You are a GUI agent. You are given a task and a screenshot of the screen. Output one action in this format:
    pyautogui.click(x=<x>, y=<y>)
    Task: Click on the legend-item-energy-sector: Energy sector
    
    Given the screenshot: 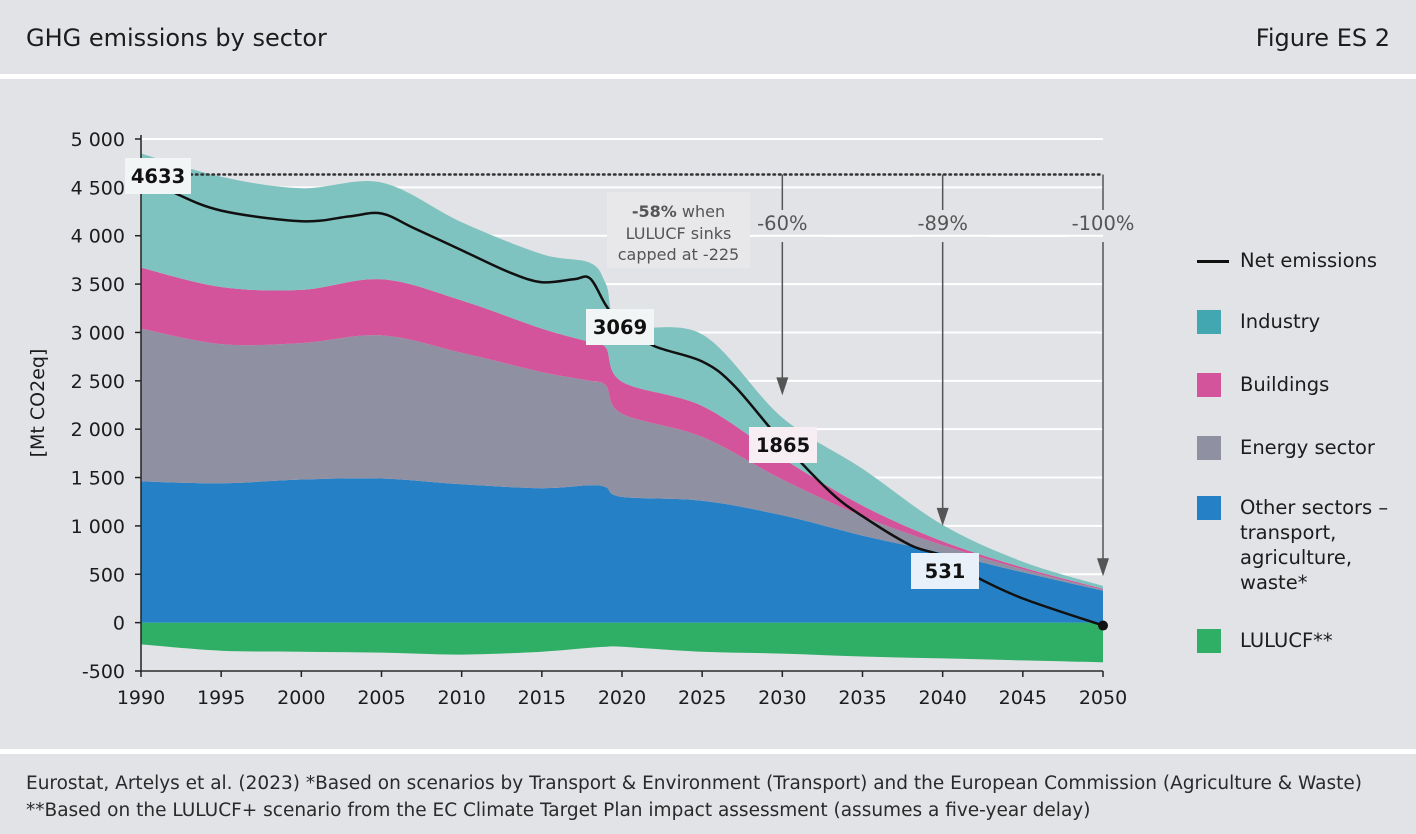 What is the action you would take?
    pyautogui.click(x=1286, y=447)
    